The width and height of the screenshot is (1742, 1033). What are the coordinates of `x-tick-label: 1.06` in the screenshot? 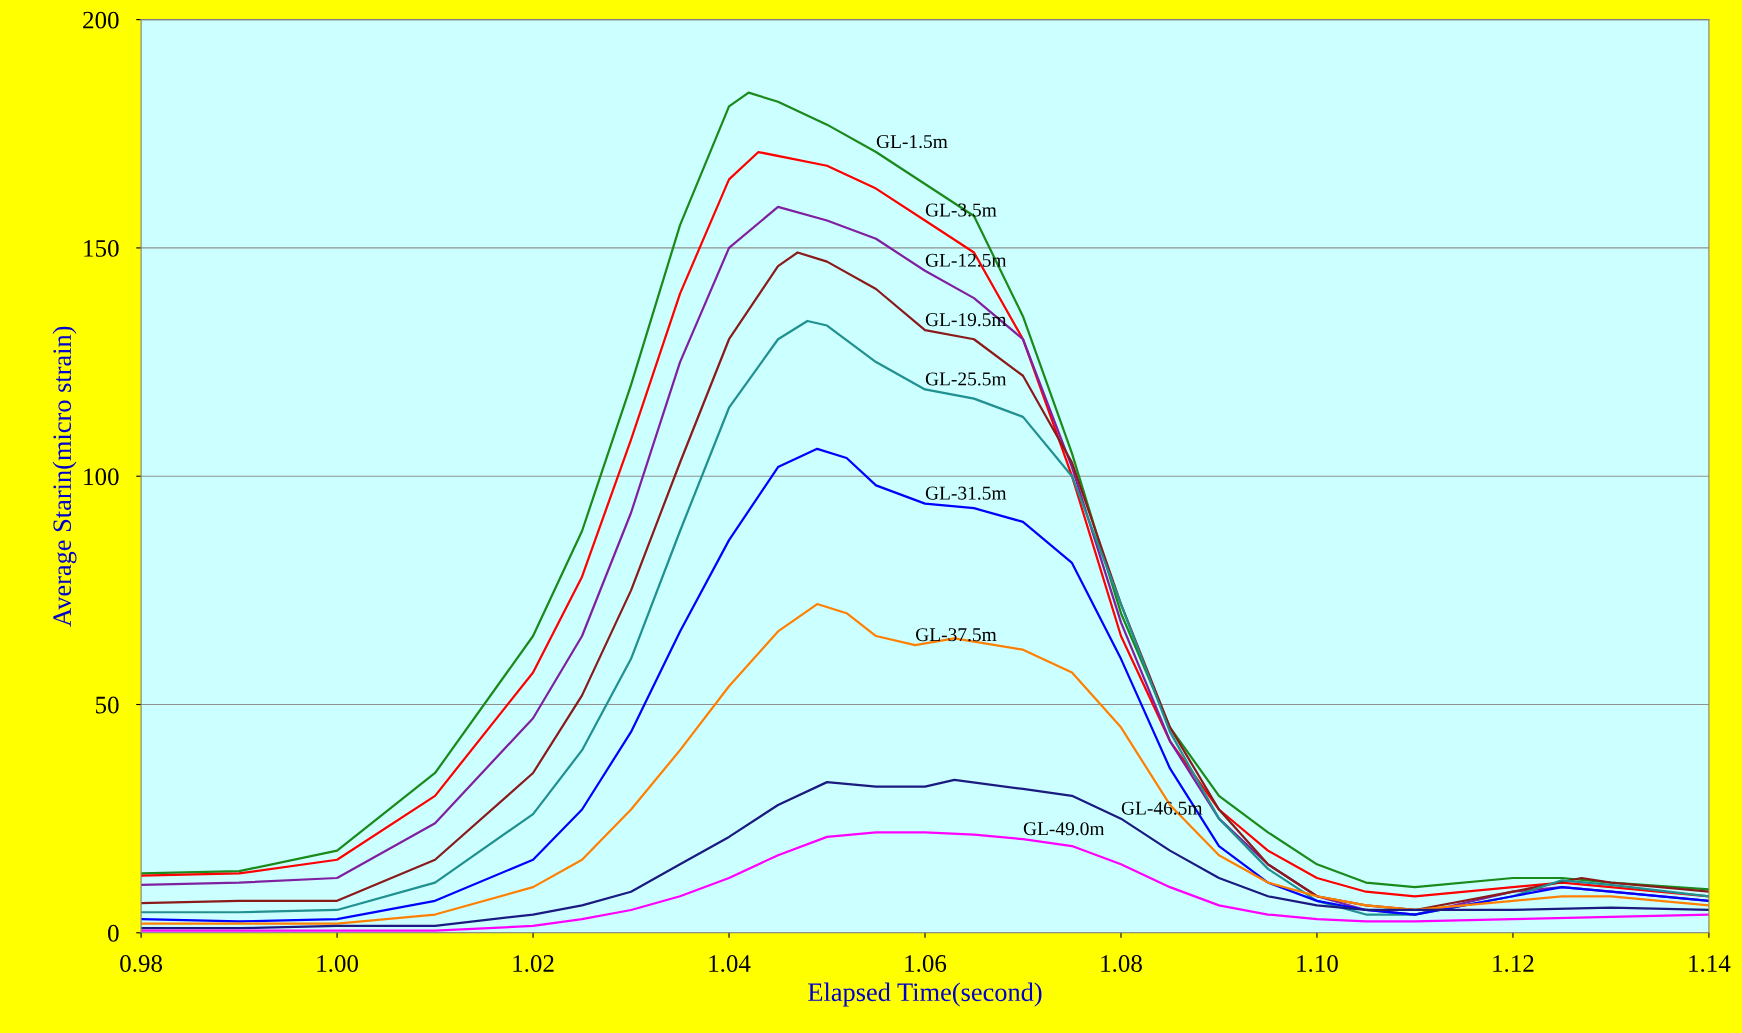 It's located at (926, 964).